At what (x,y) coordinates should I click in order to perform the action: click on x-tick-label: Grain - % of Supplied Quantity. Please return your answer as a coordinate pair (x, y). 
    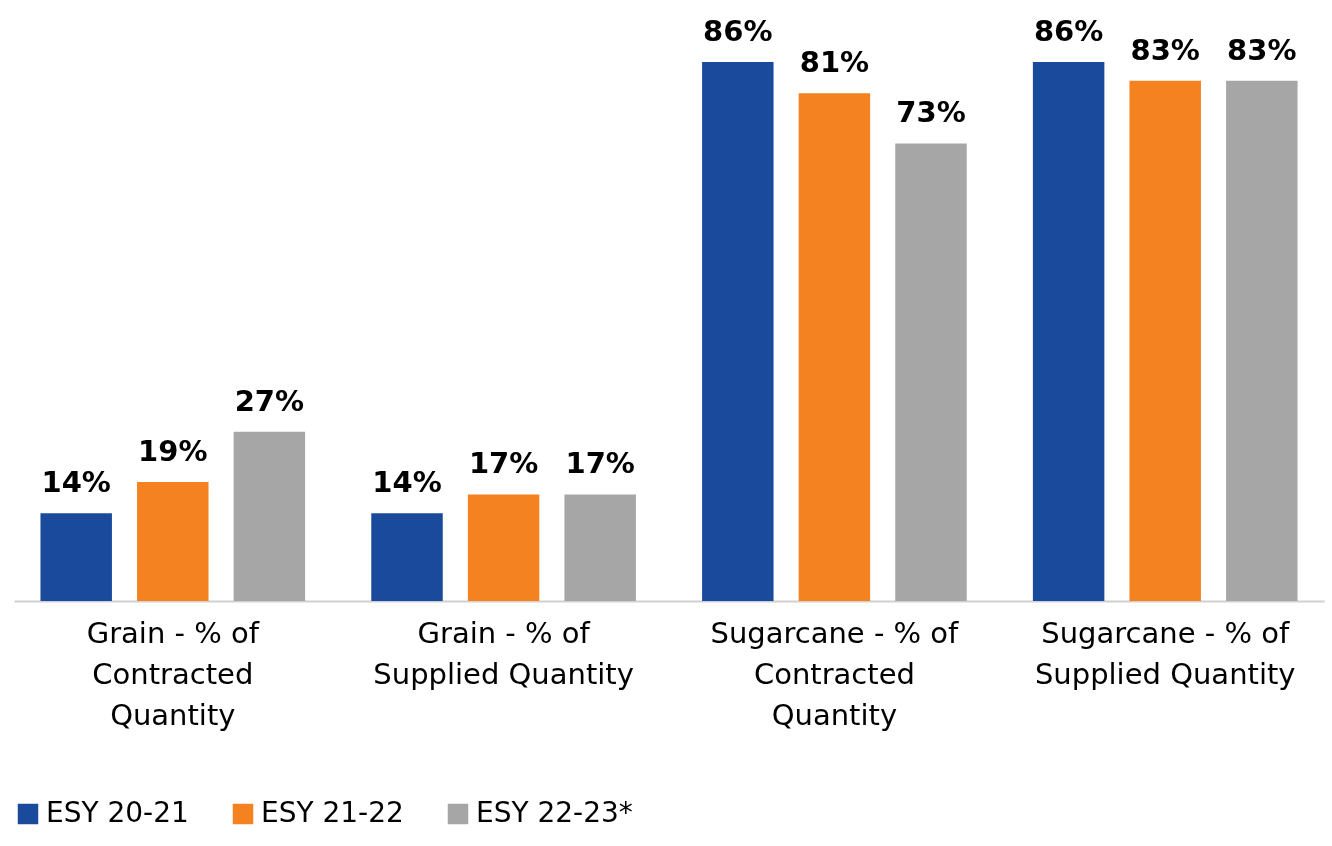
    Looking at the image, I should click on (503, 653).